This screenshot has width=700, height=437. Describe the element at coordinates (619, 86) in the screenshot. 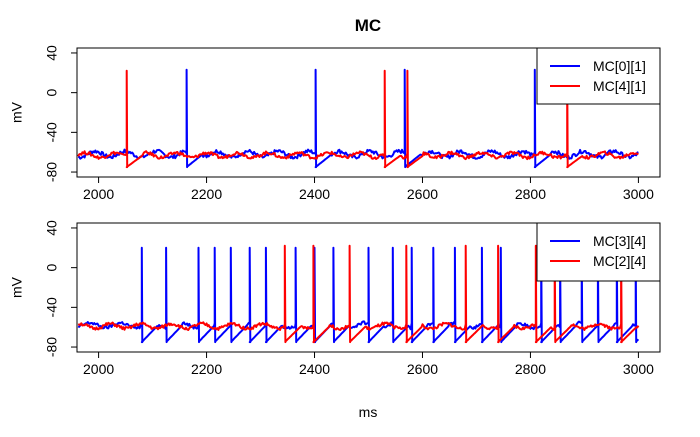

I see `legend-label: MC[4][1]` at that location.